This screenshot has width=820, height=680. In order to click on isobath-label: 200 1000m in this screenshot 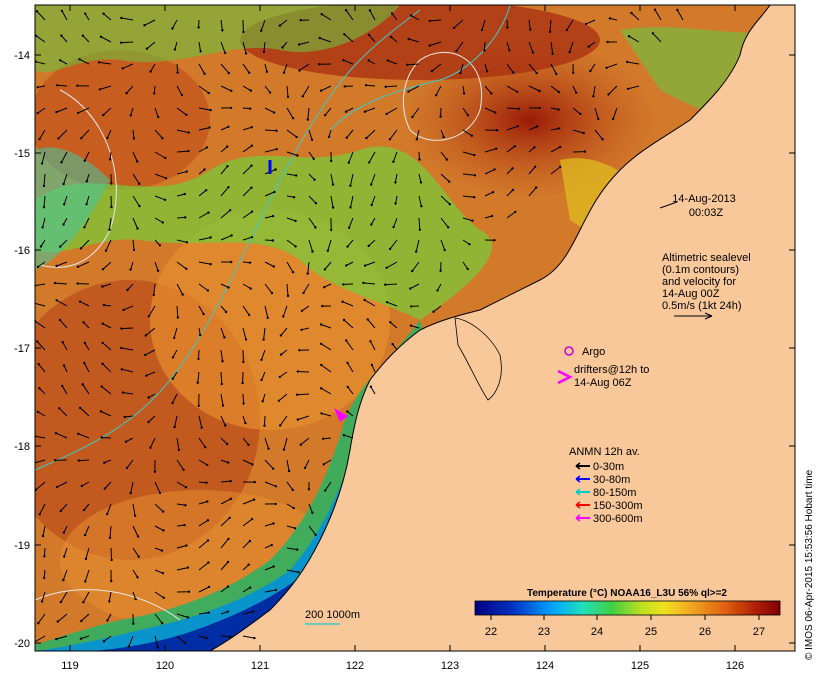, I will do `click(332, 615)`.